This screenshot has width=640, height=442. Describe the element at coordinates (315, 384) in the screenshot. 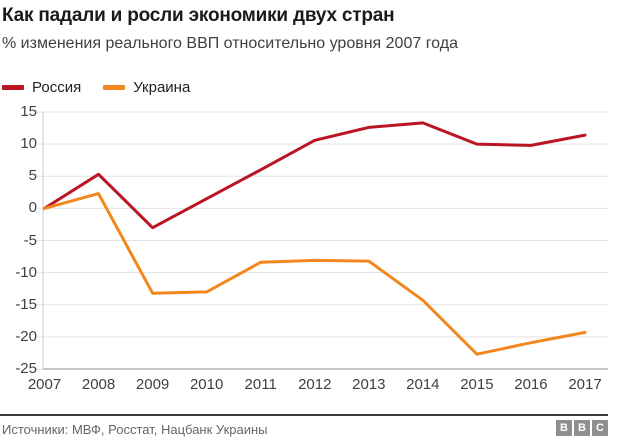

I see `x-axis-label: 2012` at that location.